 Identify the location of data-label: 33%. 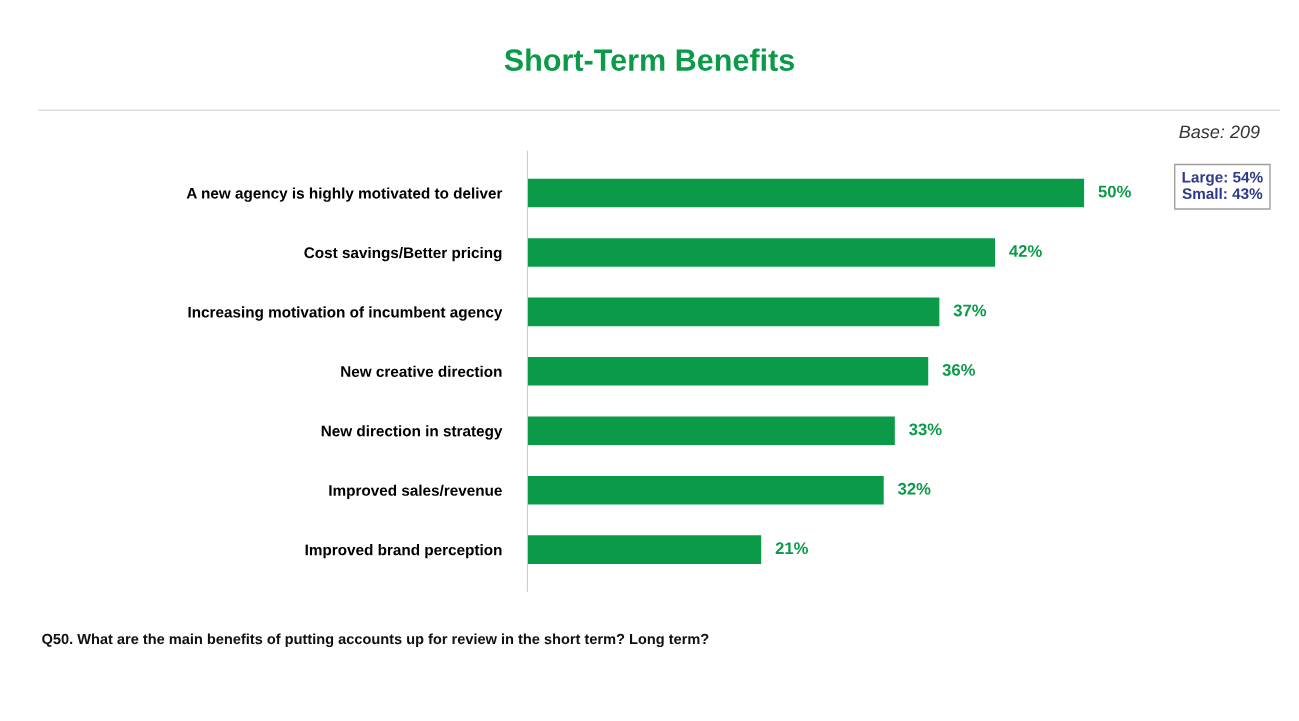
(925, 429).